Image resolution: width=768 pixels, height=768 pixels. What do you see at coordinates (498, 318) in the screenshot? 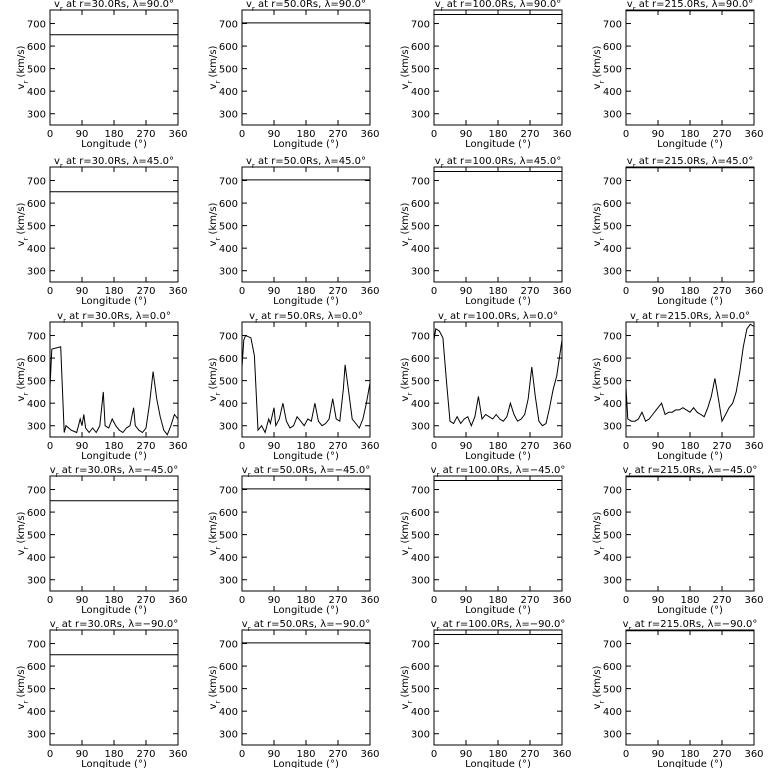
I see `chart-title: vr at r=100.0Rs, λ=0.0°` at bounding box center [498, 318].